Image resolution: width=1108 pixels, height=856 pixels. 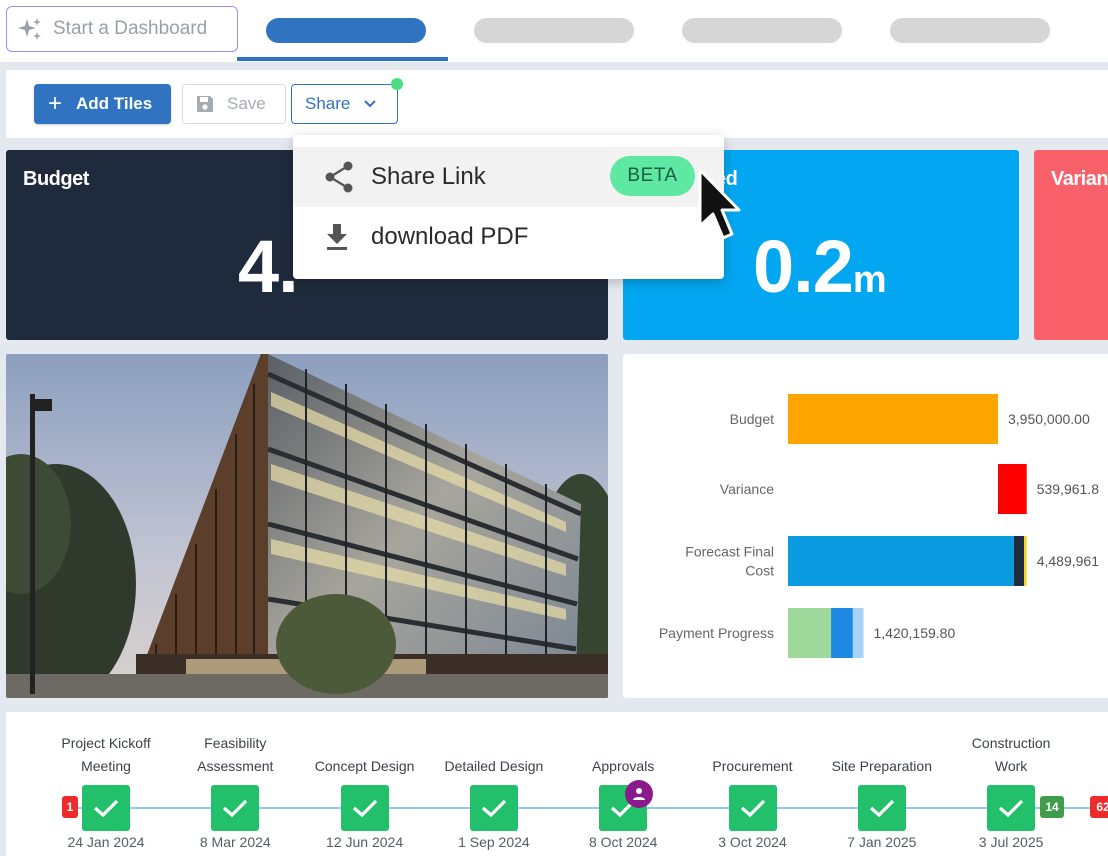 What do you see at coordinates (1011, 784) in the screenshot?
I see `milestone: Construction Work 3 Jul 2025` at bounding box center [1011, 784].